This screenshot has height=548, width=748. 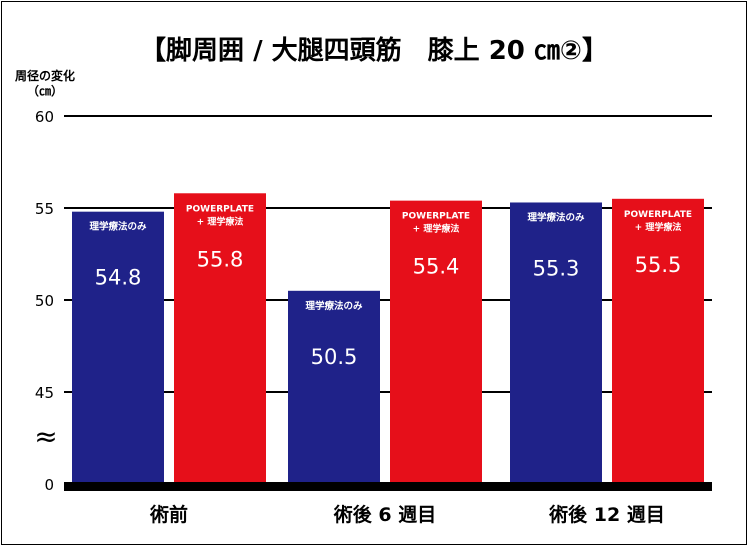 I want to click on x-tick-0: 術前, so click(x=168, y=514).